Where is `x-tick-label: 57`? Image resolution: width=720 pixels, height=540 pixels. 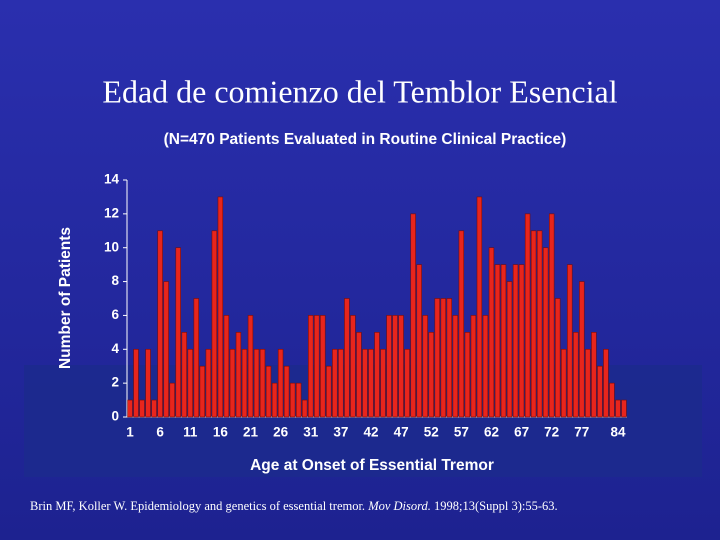 x-tick-label: 57 is located at coordinates (461, 432).